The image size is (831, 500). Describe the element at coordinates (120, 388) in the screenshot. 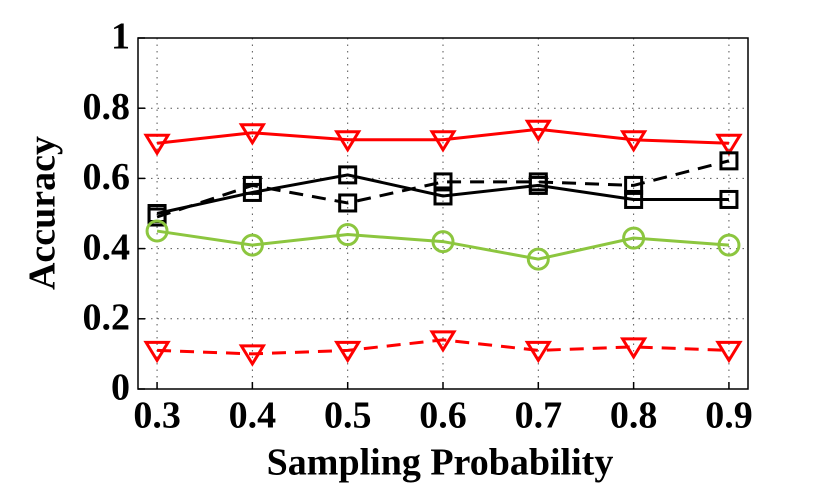

I see `y-tick-label: 0` at that location.